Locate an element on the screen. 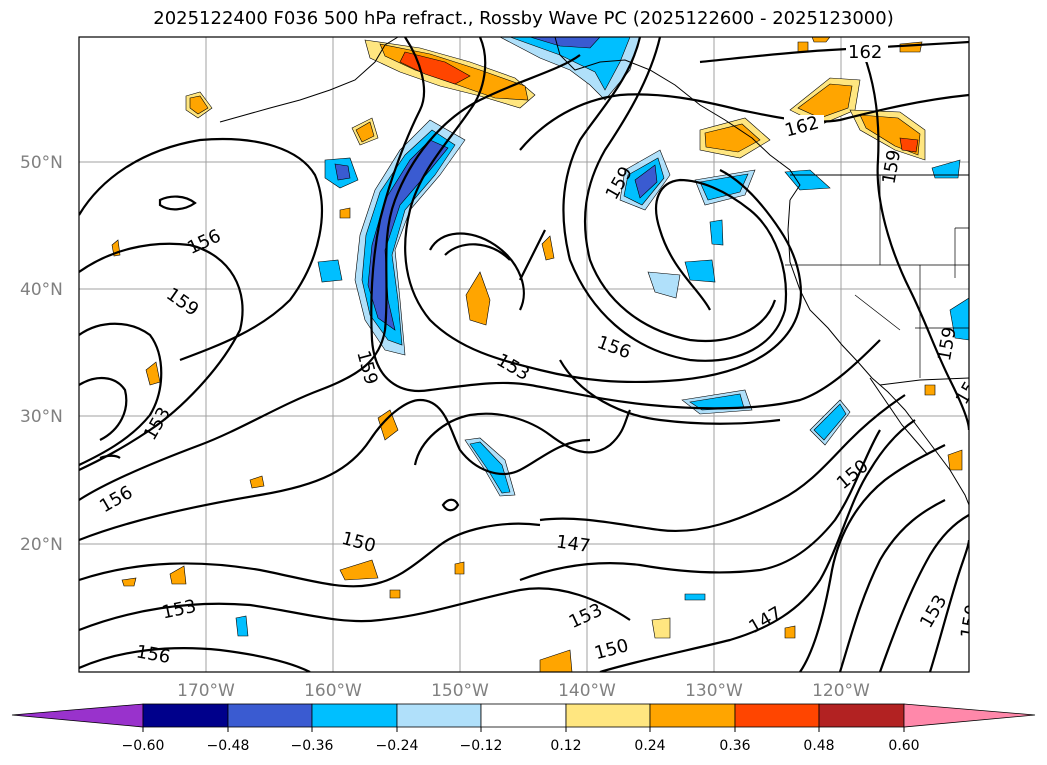 This screenshot has width=1047, height=765. contour-label: 162 is located at coordinates (865, 52).